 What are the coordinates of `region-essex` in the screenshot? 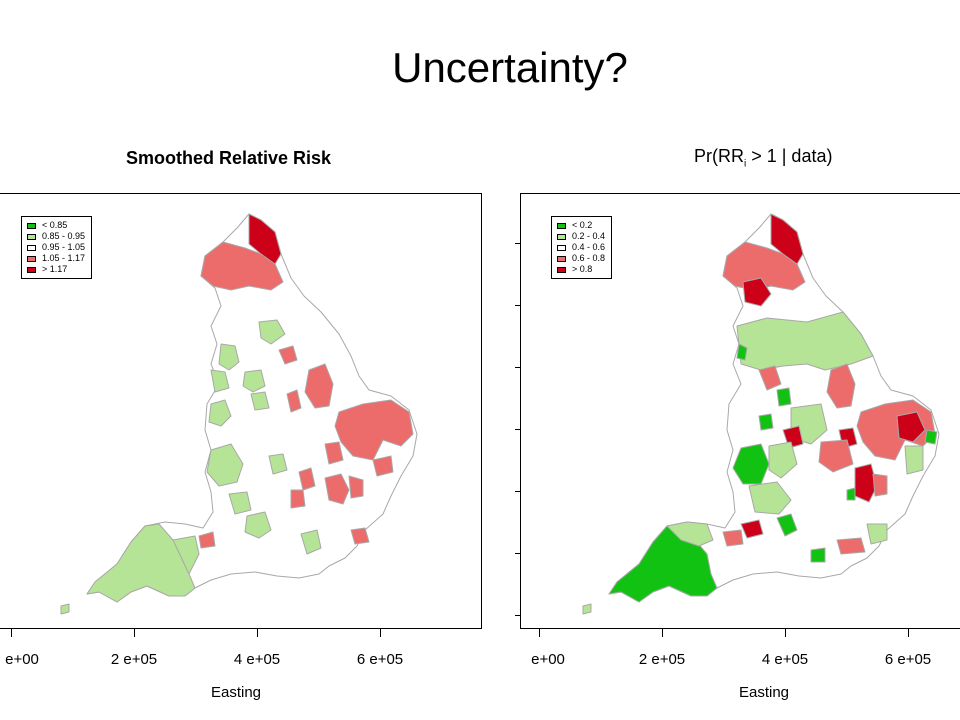 It's located at (356, 487).